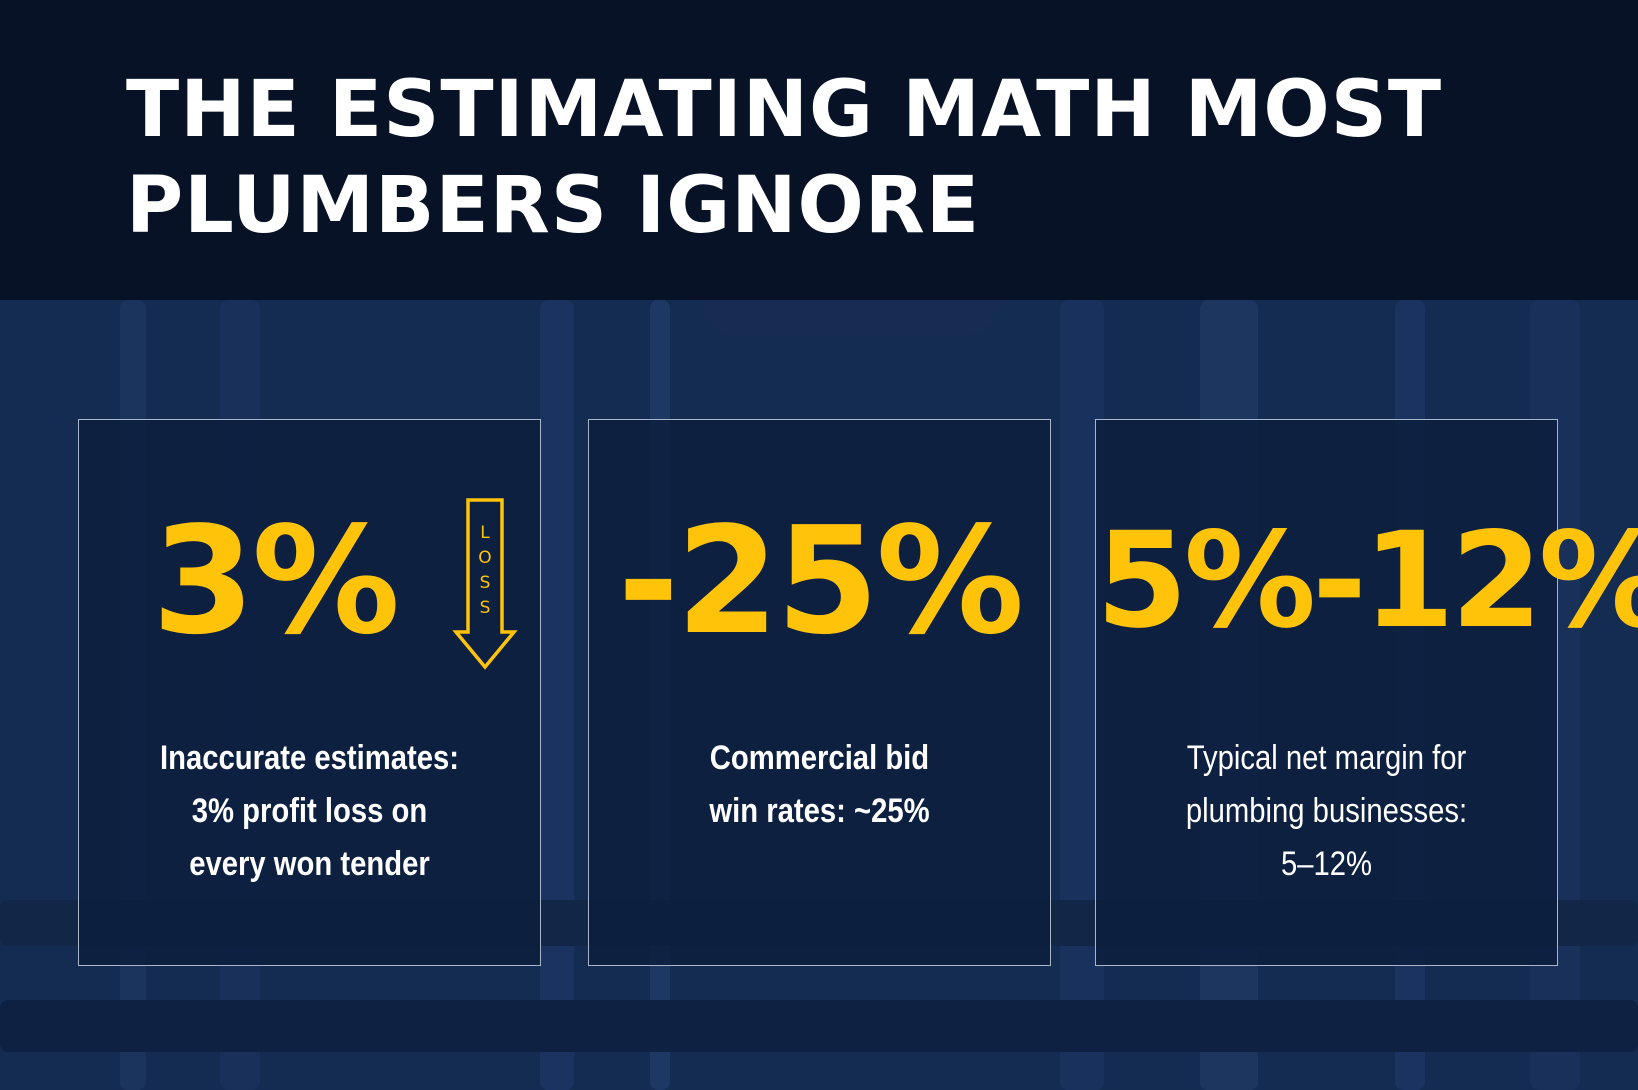  I want to click on stat-description: Commercial bid win rates: ~25%, so click(819, 785).